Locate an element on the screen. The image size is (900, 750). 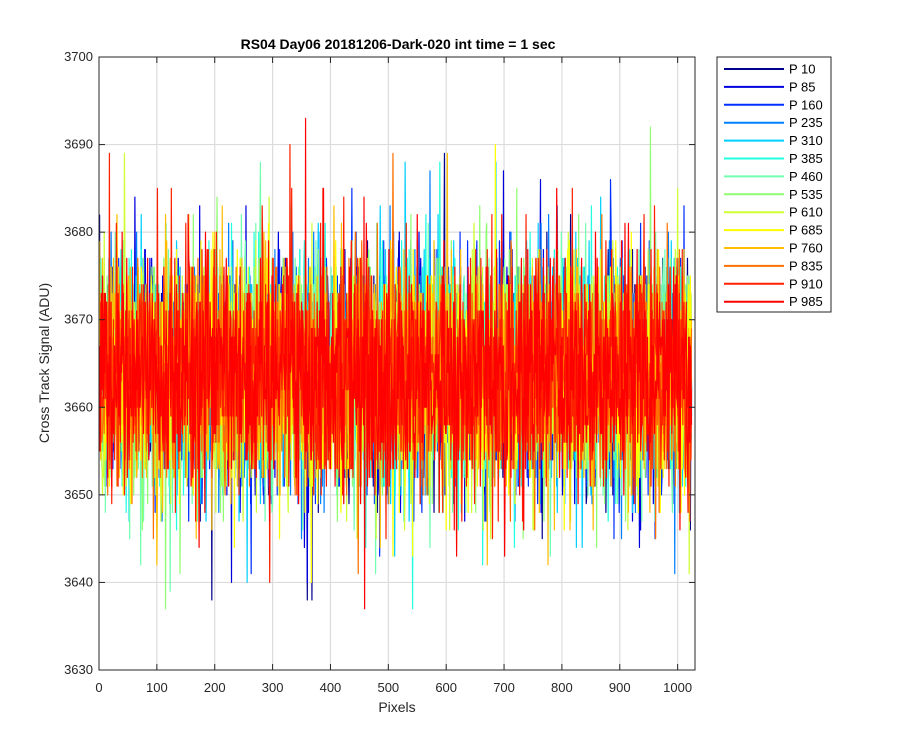
legend-label: P 610 is located at coordinates (806, 212).